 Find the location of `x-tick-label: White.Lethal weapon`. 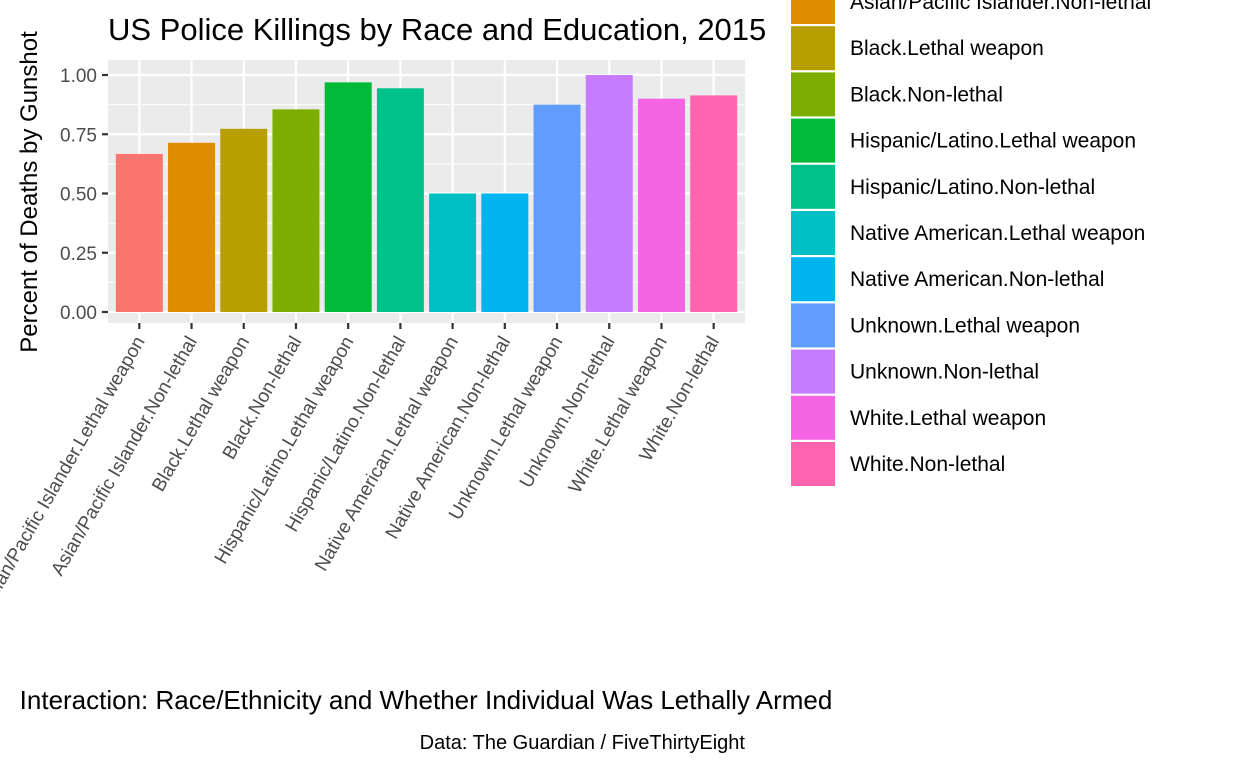

x-tick-label: White.Lethal weapon is located at coordinates (618, 415).